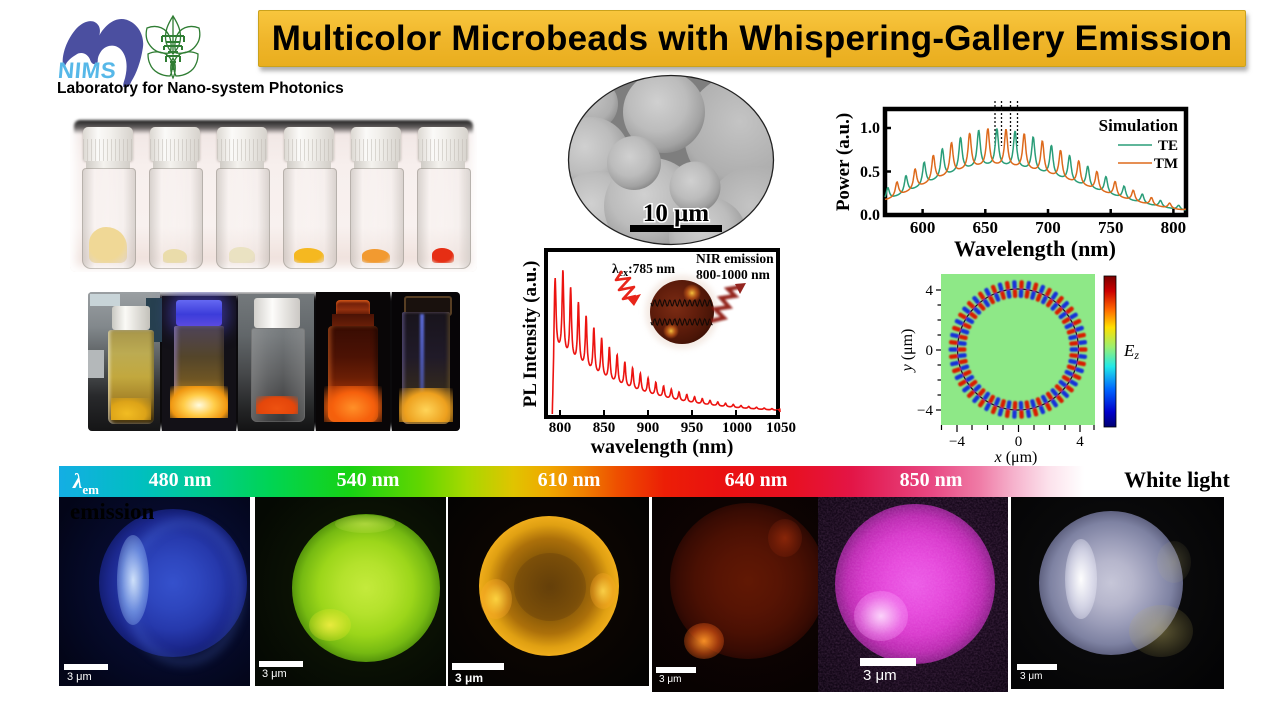 The image size is (1280, 720). I want to click on svg-text: TE, so click(1168, 146).